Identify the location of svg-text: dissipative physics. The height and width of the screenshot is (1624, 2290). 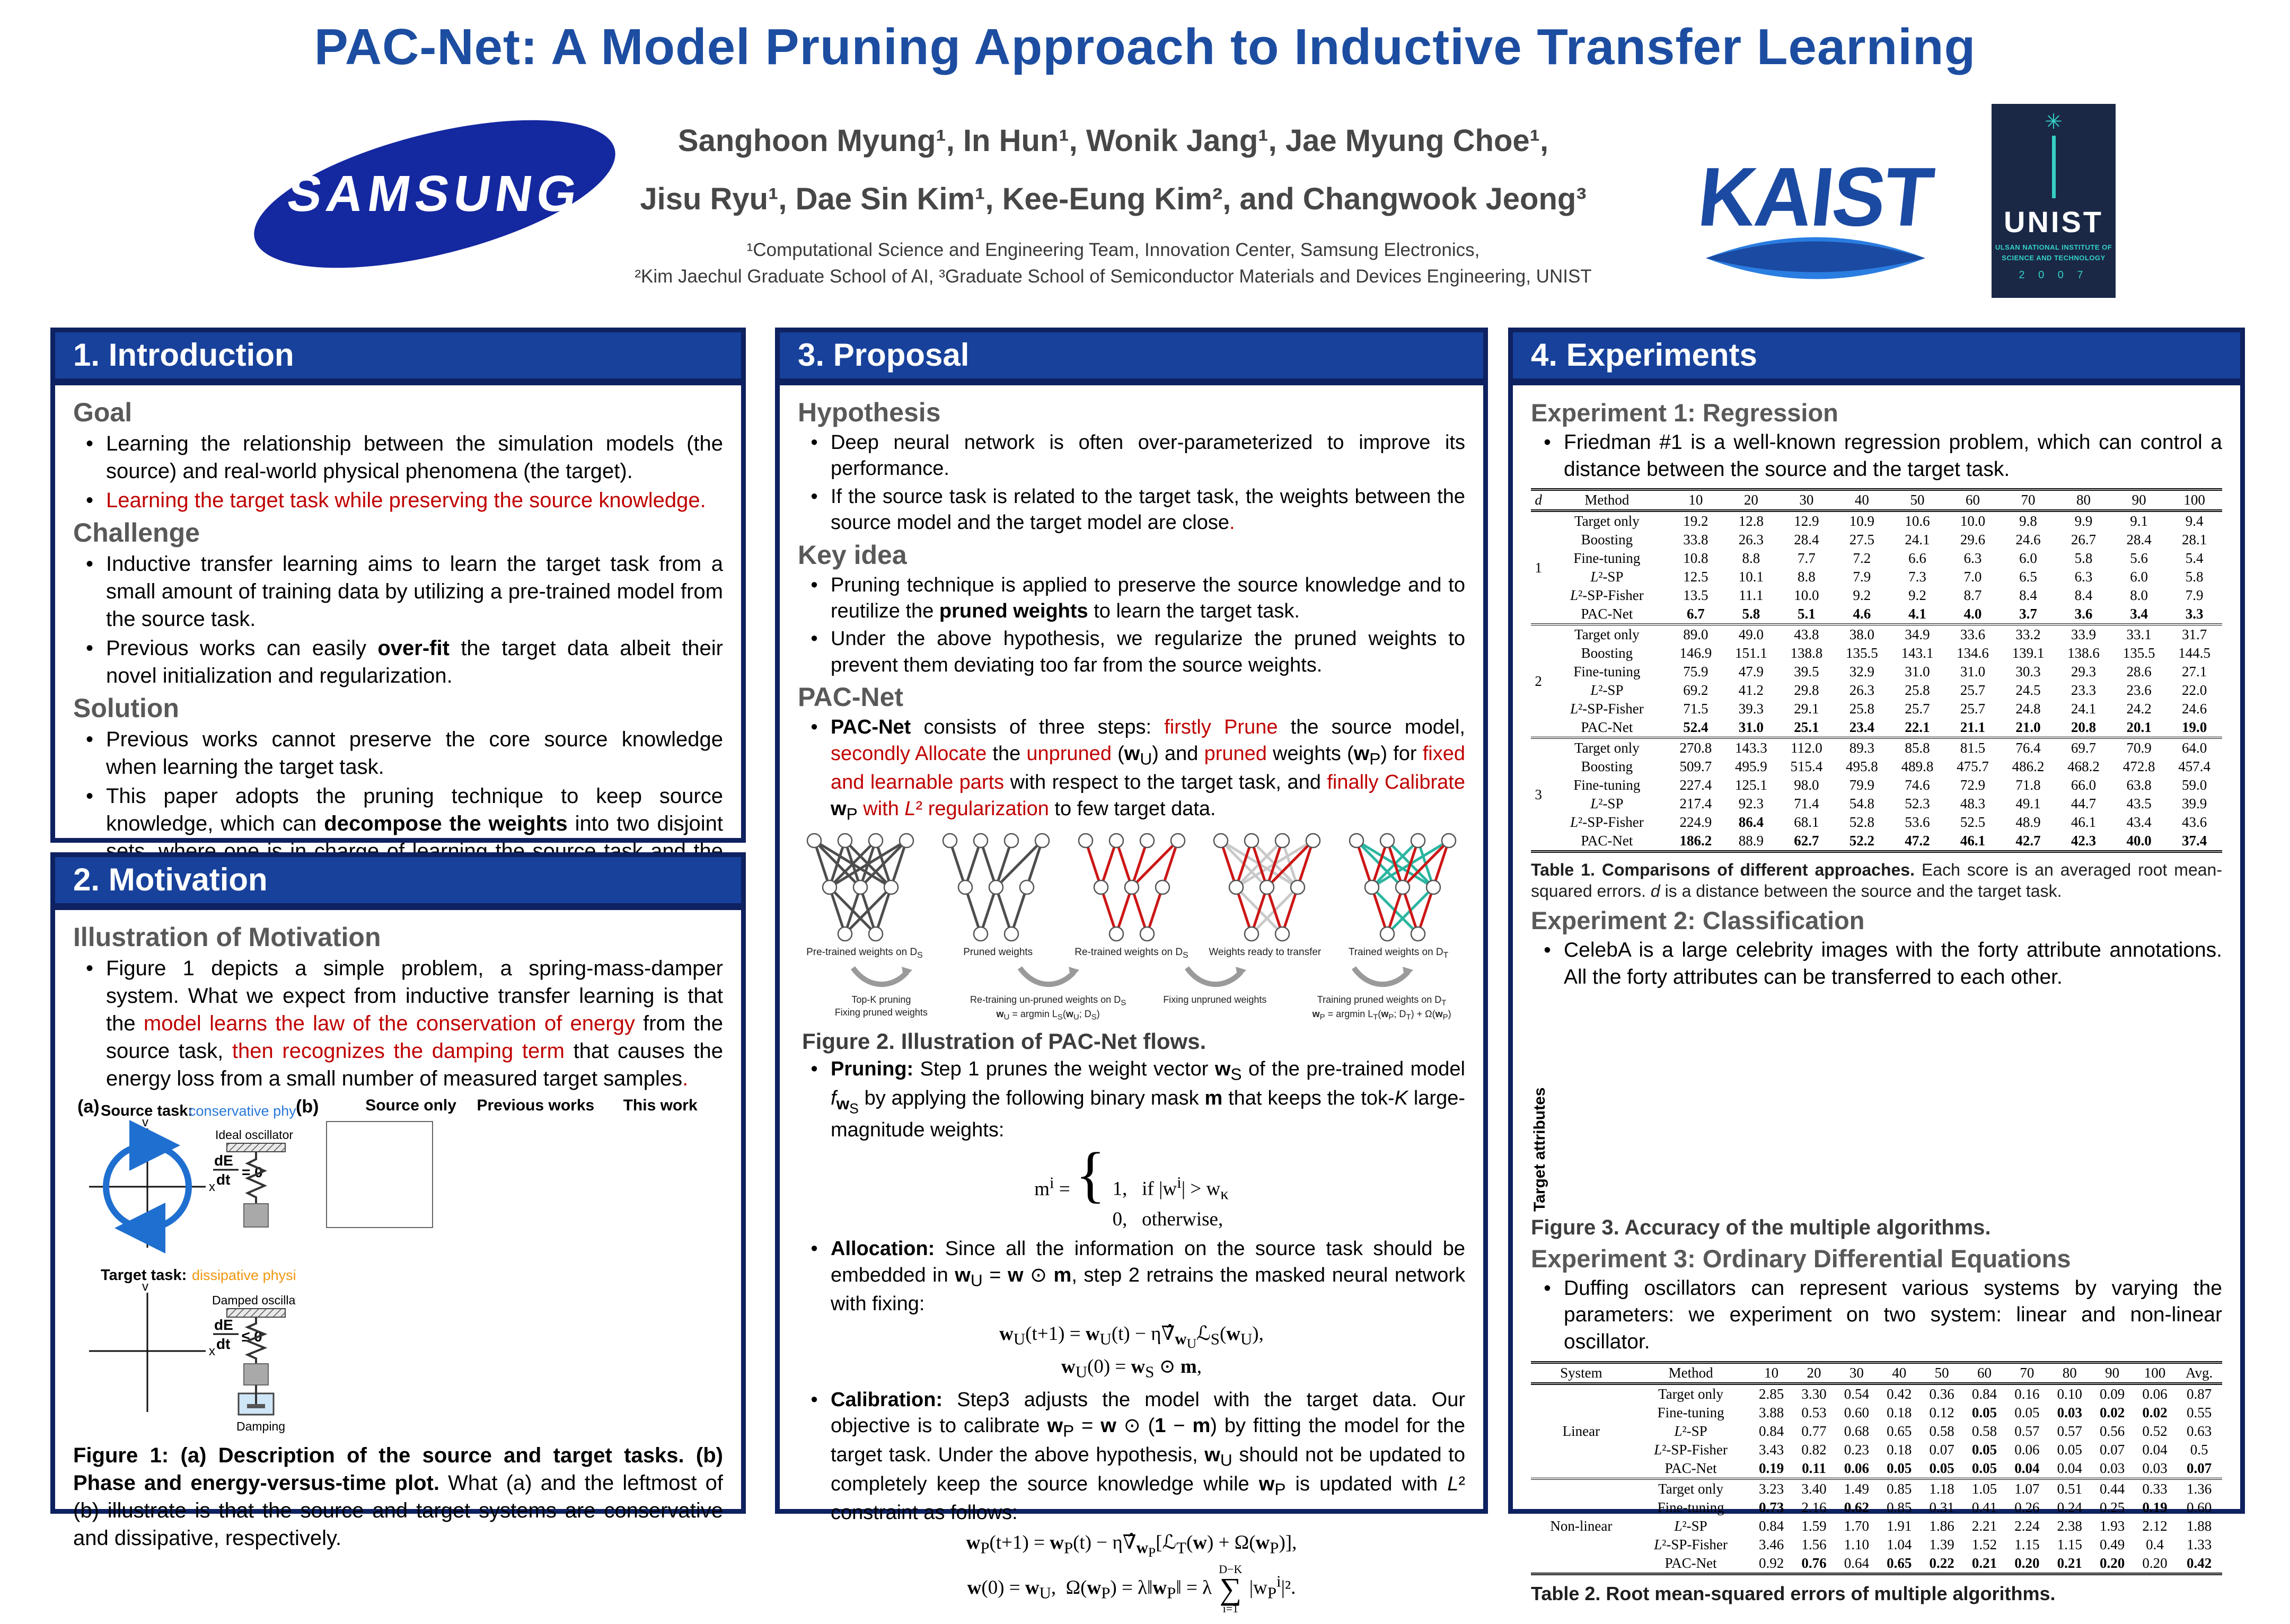
(244, 1275).